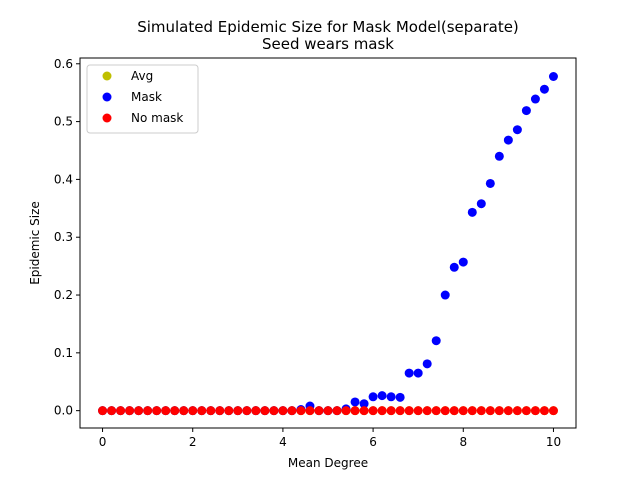 The image size is (640, 480). I want to click on legend-marker-mask, so click(107, 97).